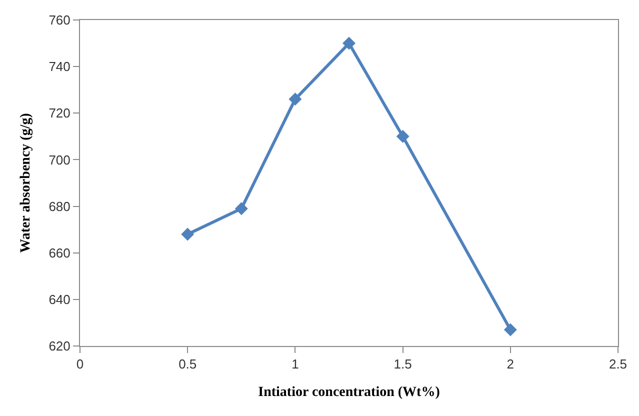  What do you see at coordinates (618, 364) in the screenshot?
I see `x-tick-label: 2.5` at bounding box center [618, 364].